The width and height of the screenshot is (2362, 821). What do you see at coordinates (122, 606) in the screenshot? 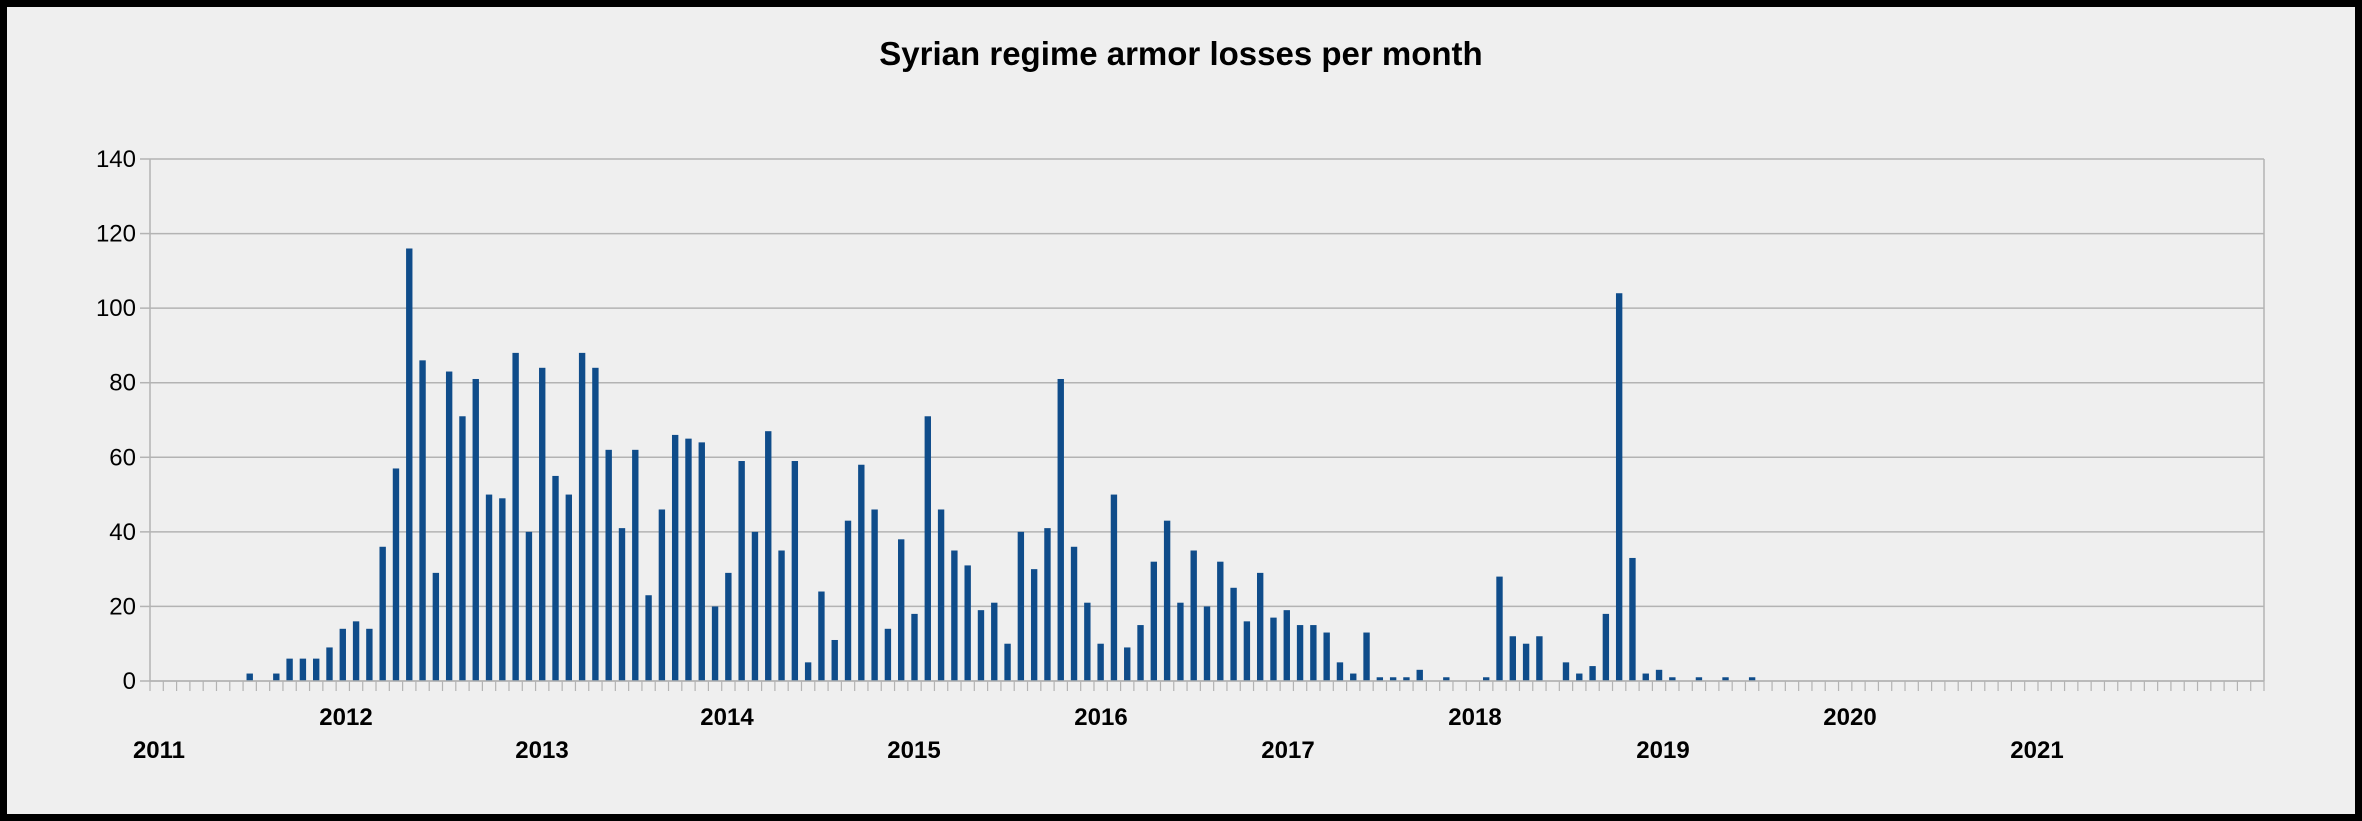
I see `y-tick-label: 20` at bounding box center [122, 606].